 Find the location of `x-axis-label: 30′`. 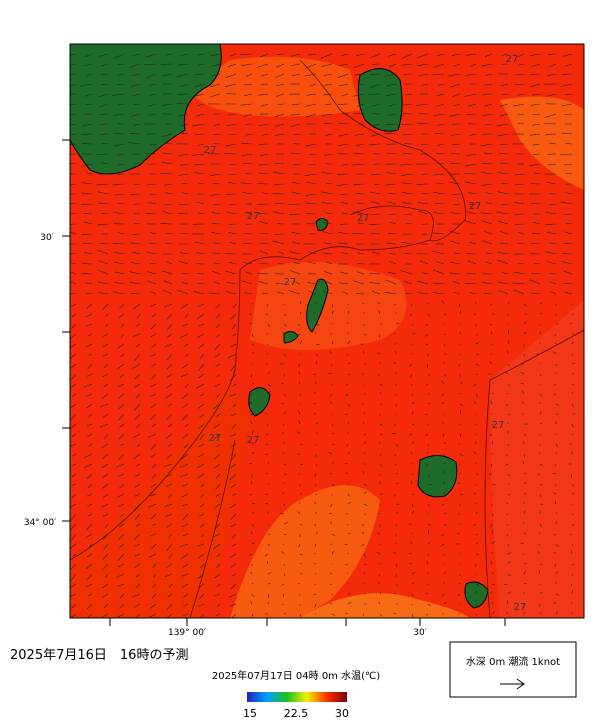

x-axis-label: 30′ is located at coordinates (420, 633).